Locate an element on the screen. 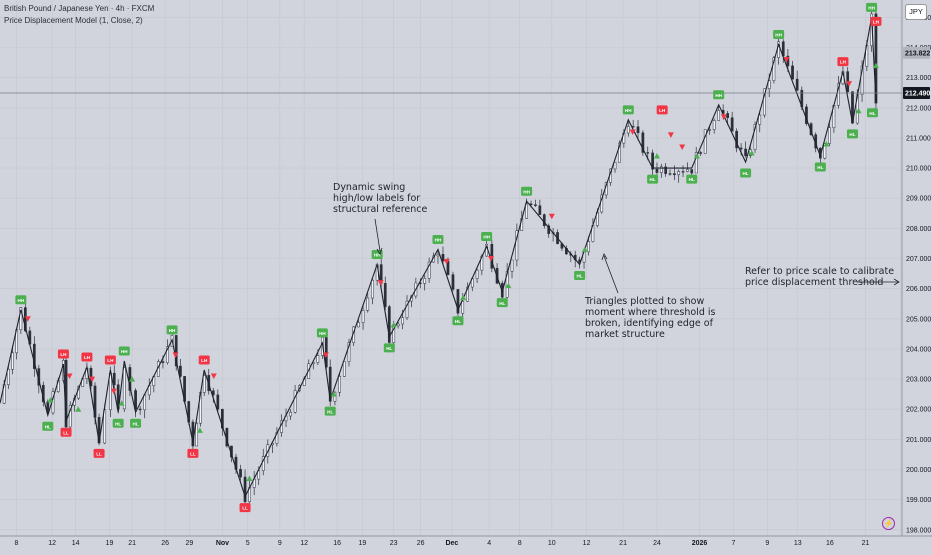 This screenshot has height=555, width=932. currency-button: JPY is located at coordinates (916, 12).